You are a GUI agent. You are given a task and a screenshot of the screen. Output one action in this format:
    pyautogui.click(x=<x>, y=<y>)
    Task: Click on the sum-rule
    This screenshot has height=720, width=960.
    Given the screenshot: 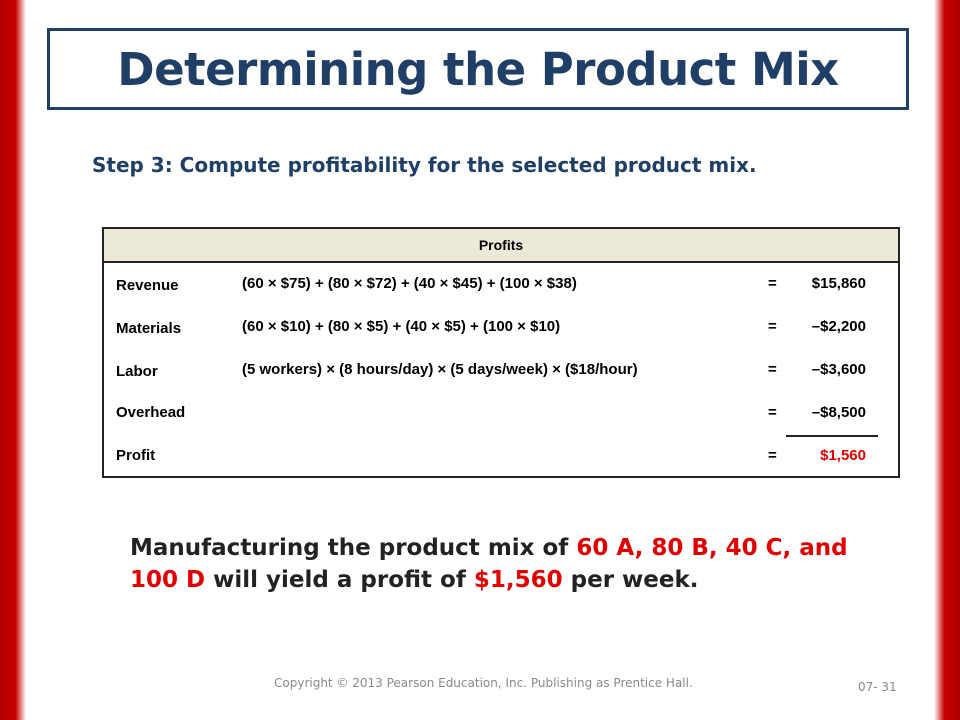 What is the action you would take?
    pyautogui.click(x=832, y=436)
    